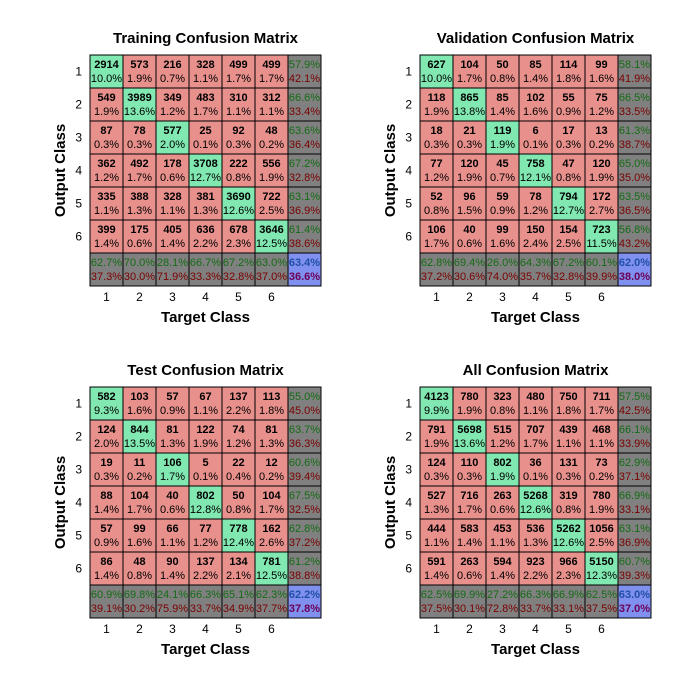  Describe the element at coordinates (436, 145) in the screenshot. I see `cell-percent: 0.3%` at that location.